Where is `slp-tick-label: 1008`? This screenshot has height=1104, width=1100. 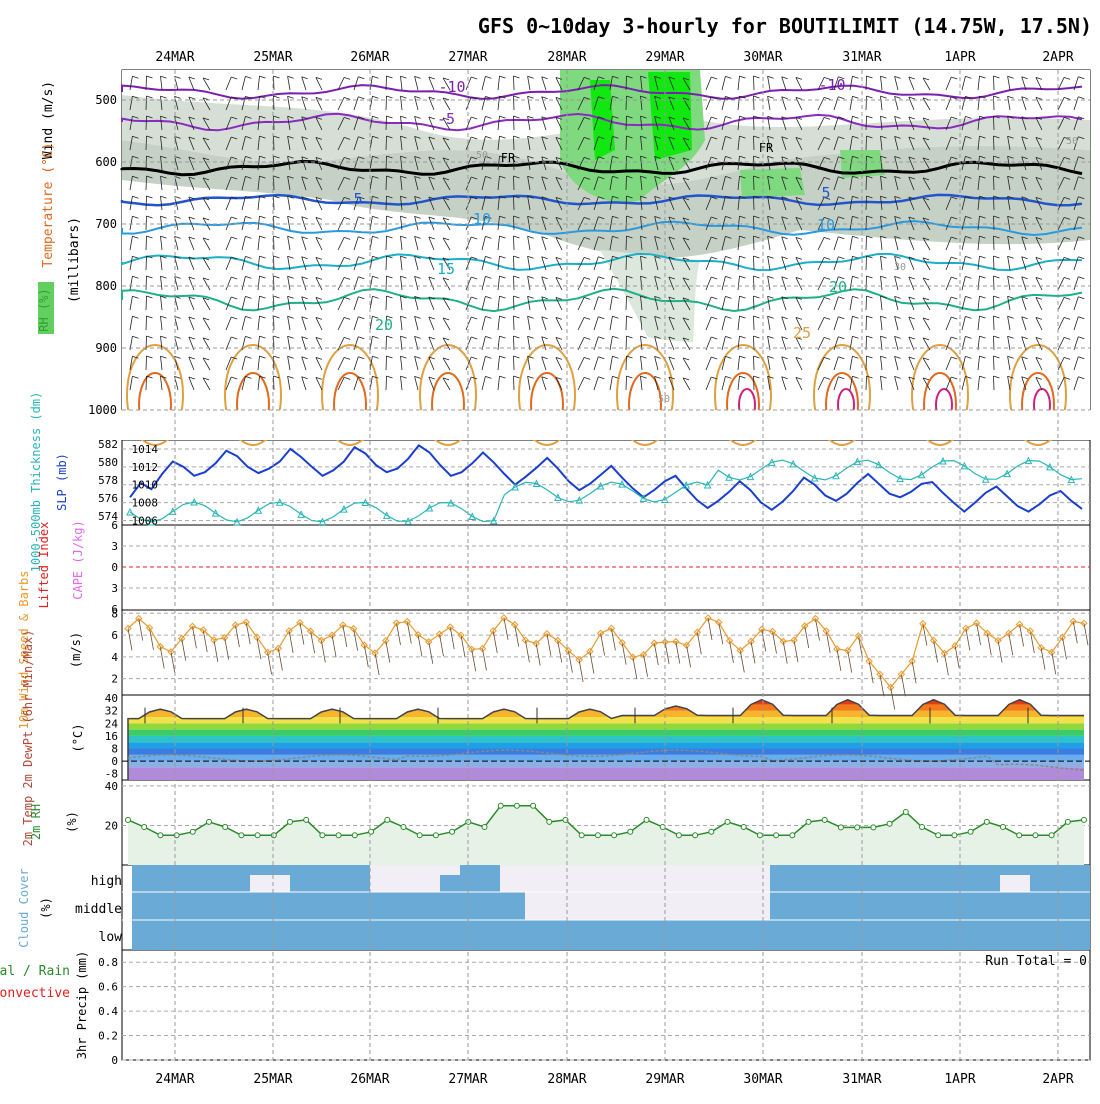 slp-tick-label: 1008 is located at coordinates (145, 503).